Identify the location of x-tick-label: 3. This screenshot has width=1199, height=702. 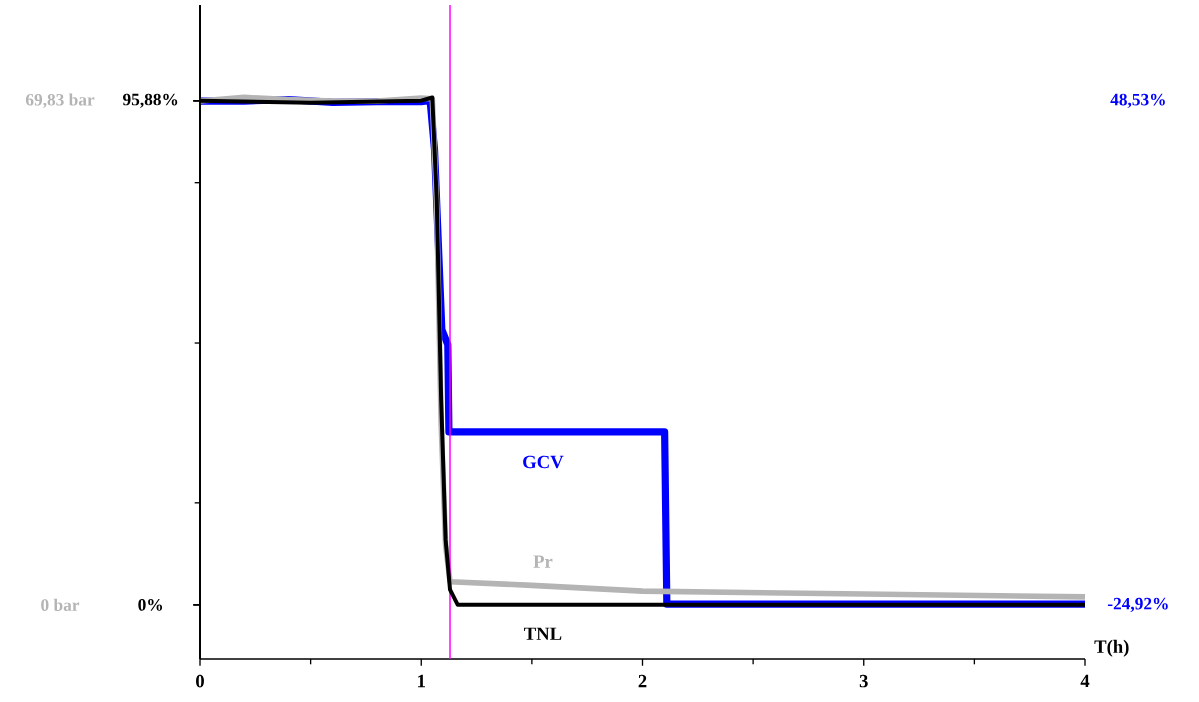
(863, 681).